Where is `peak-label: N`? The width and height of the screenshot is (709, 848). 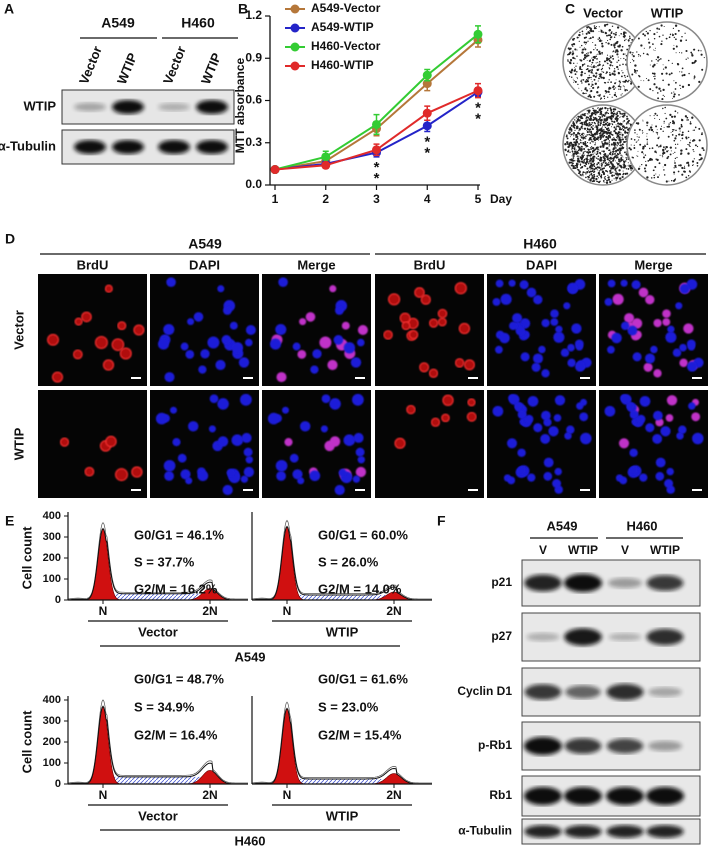
peak-label: N is located at coordinates (103, 611).